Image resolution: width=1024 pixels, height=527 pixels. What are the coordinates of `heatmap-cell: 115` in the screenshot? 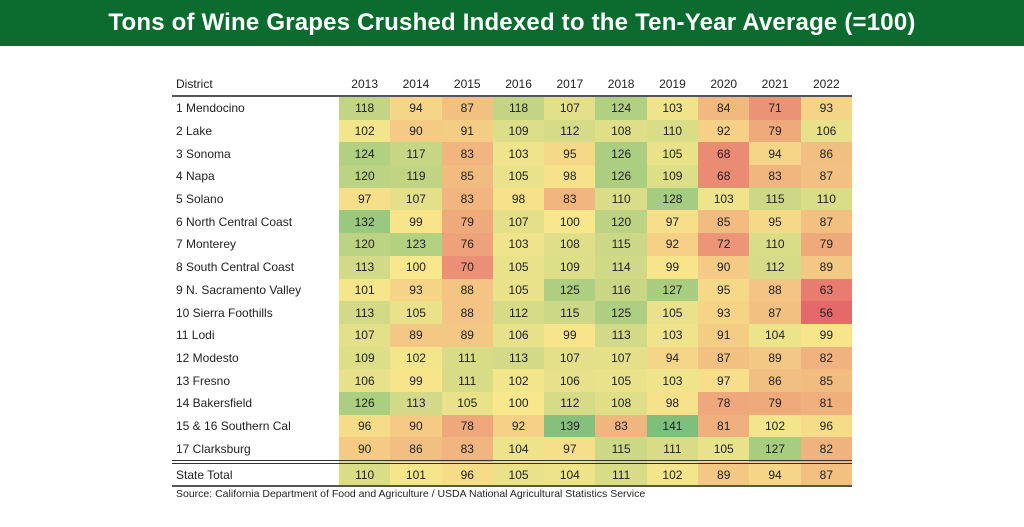 It's located at (621, 449).